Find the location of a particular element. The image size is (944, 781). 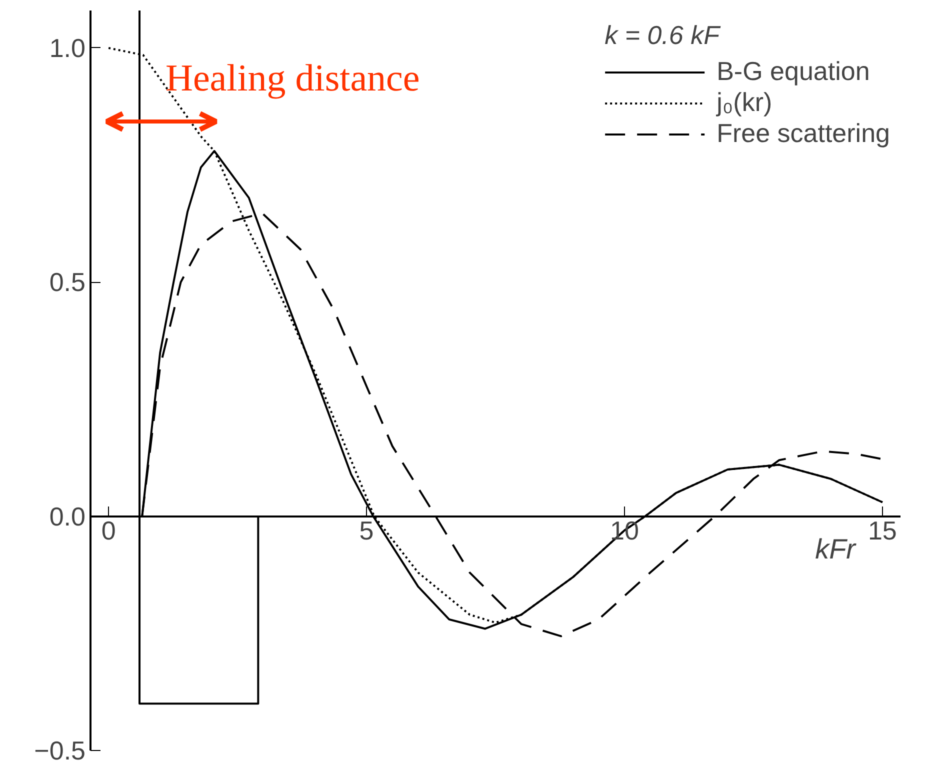

legend-label: j₀(kr) is located at coordinates (744, 102).